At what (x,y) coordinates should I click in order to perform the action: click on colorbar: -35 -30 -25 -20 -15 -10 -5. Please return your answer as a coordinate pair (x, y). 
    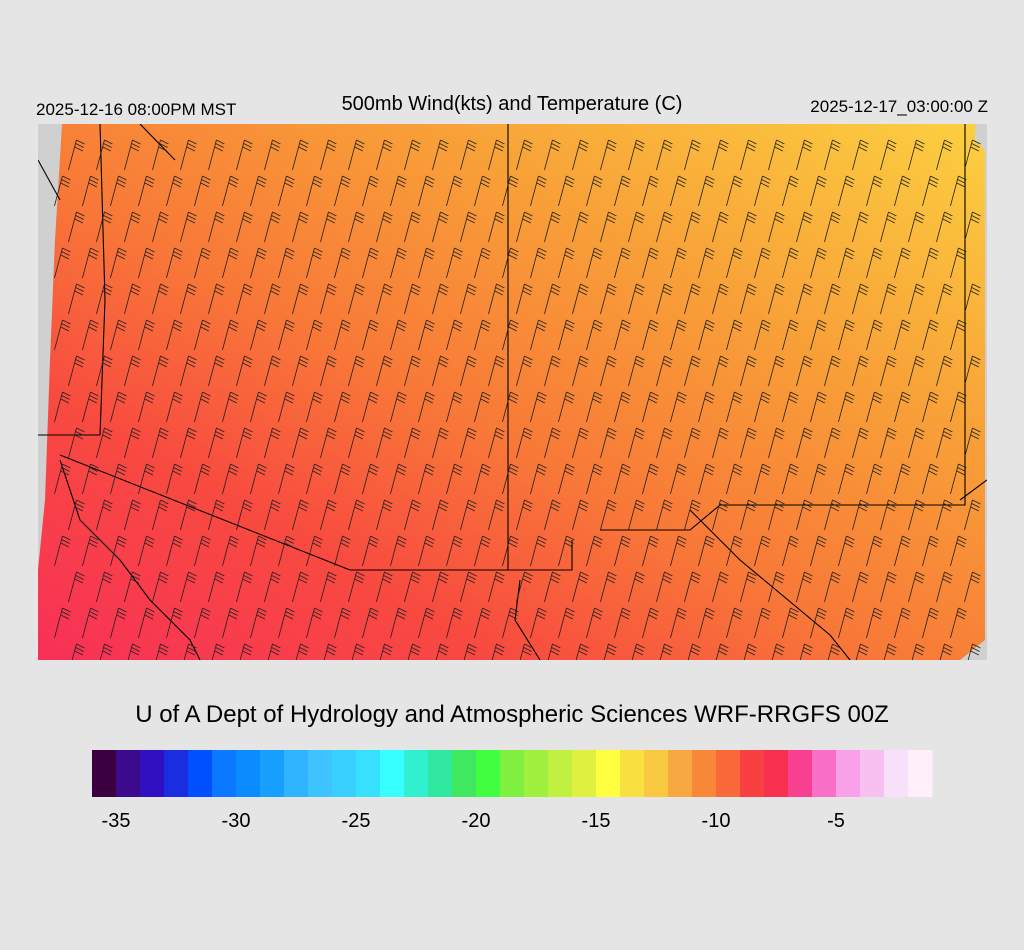
    Looking at the image, I should click on (512, 791).